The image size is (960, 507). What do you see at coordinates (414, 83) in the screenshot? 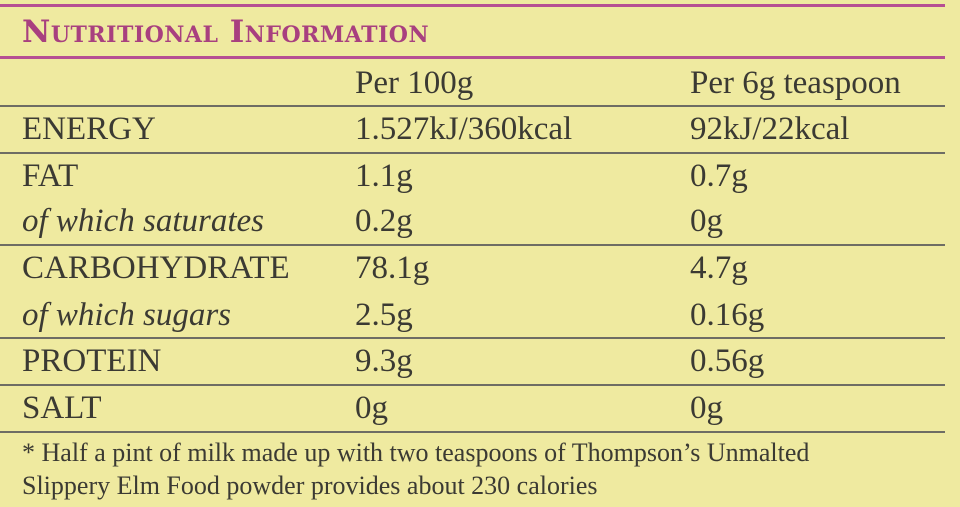
I see `header-per-100g: Per 100g` at bounding box center [414, 83].